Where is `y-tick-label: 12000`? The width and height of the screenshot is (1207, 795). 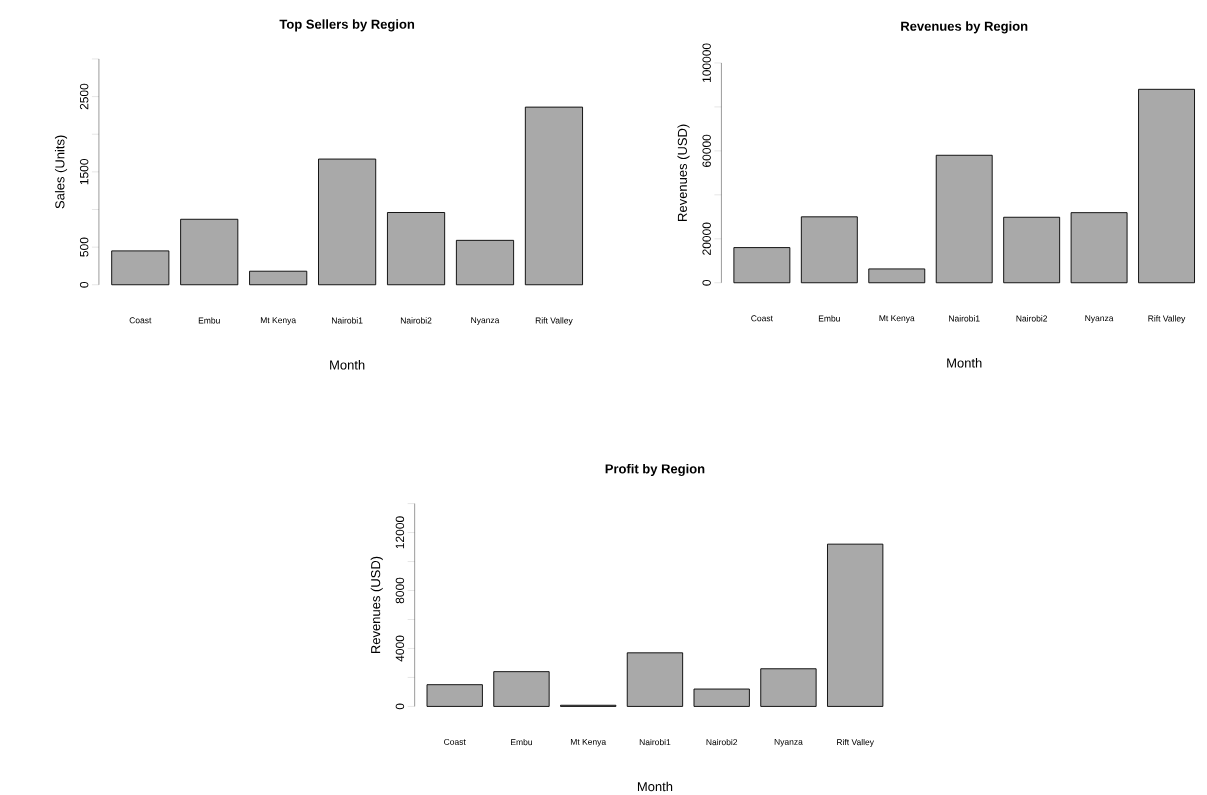
y-tick-label: 12000 is located at coordinates (400, 532).